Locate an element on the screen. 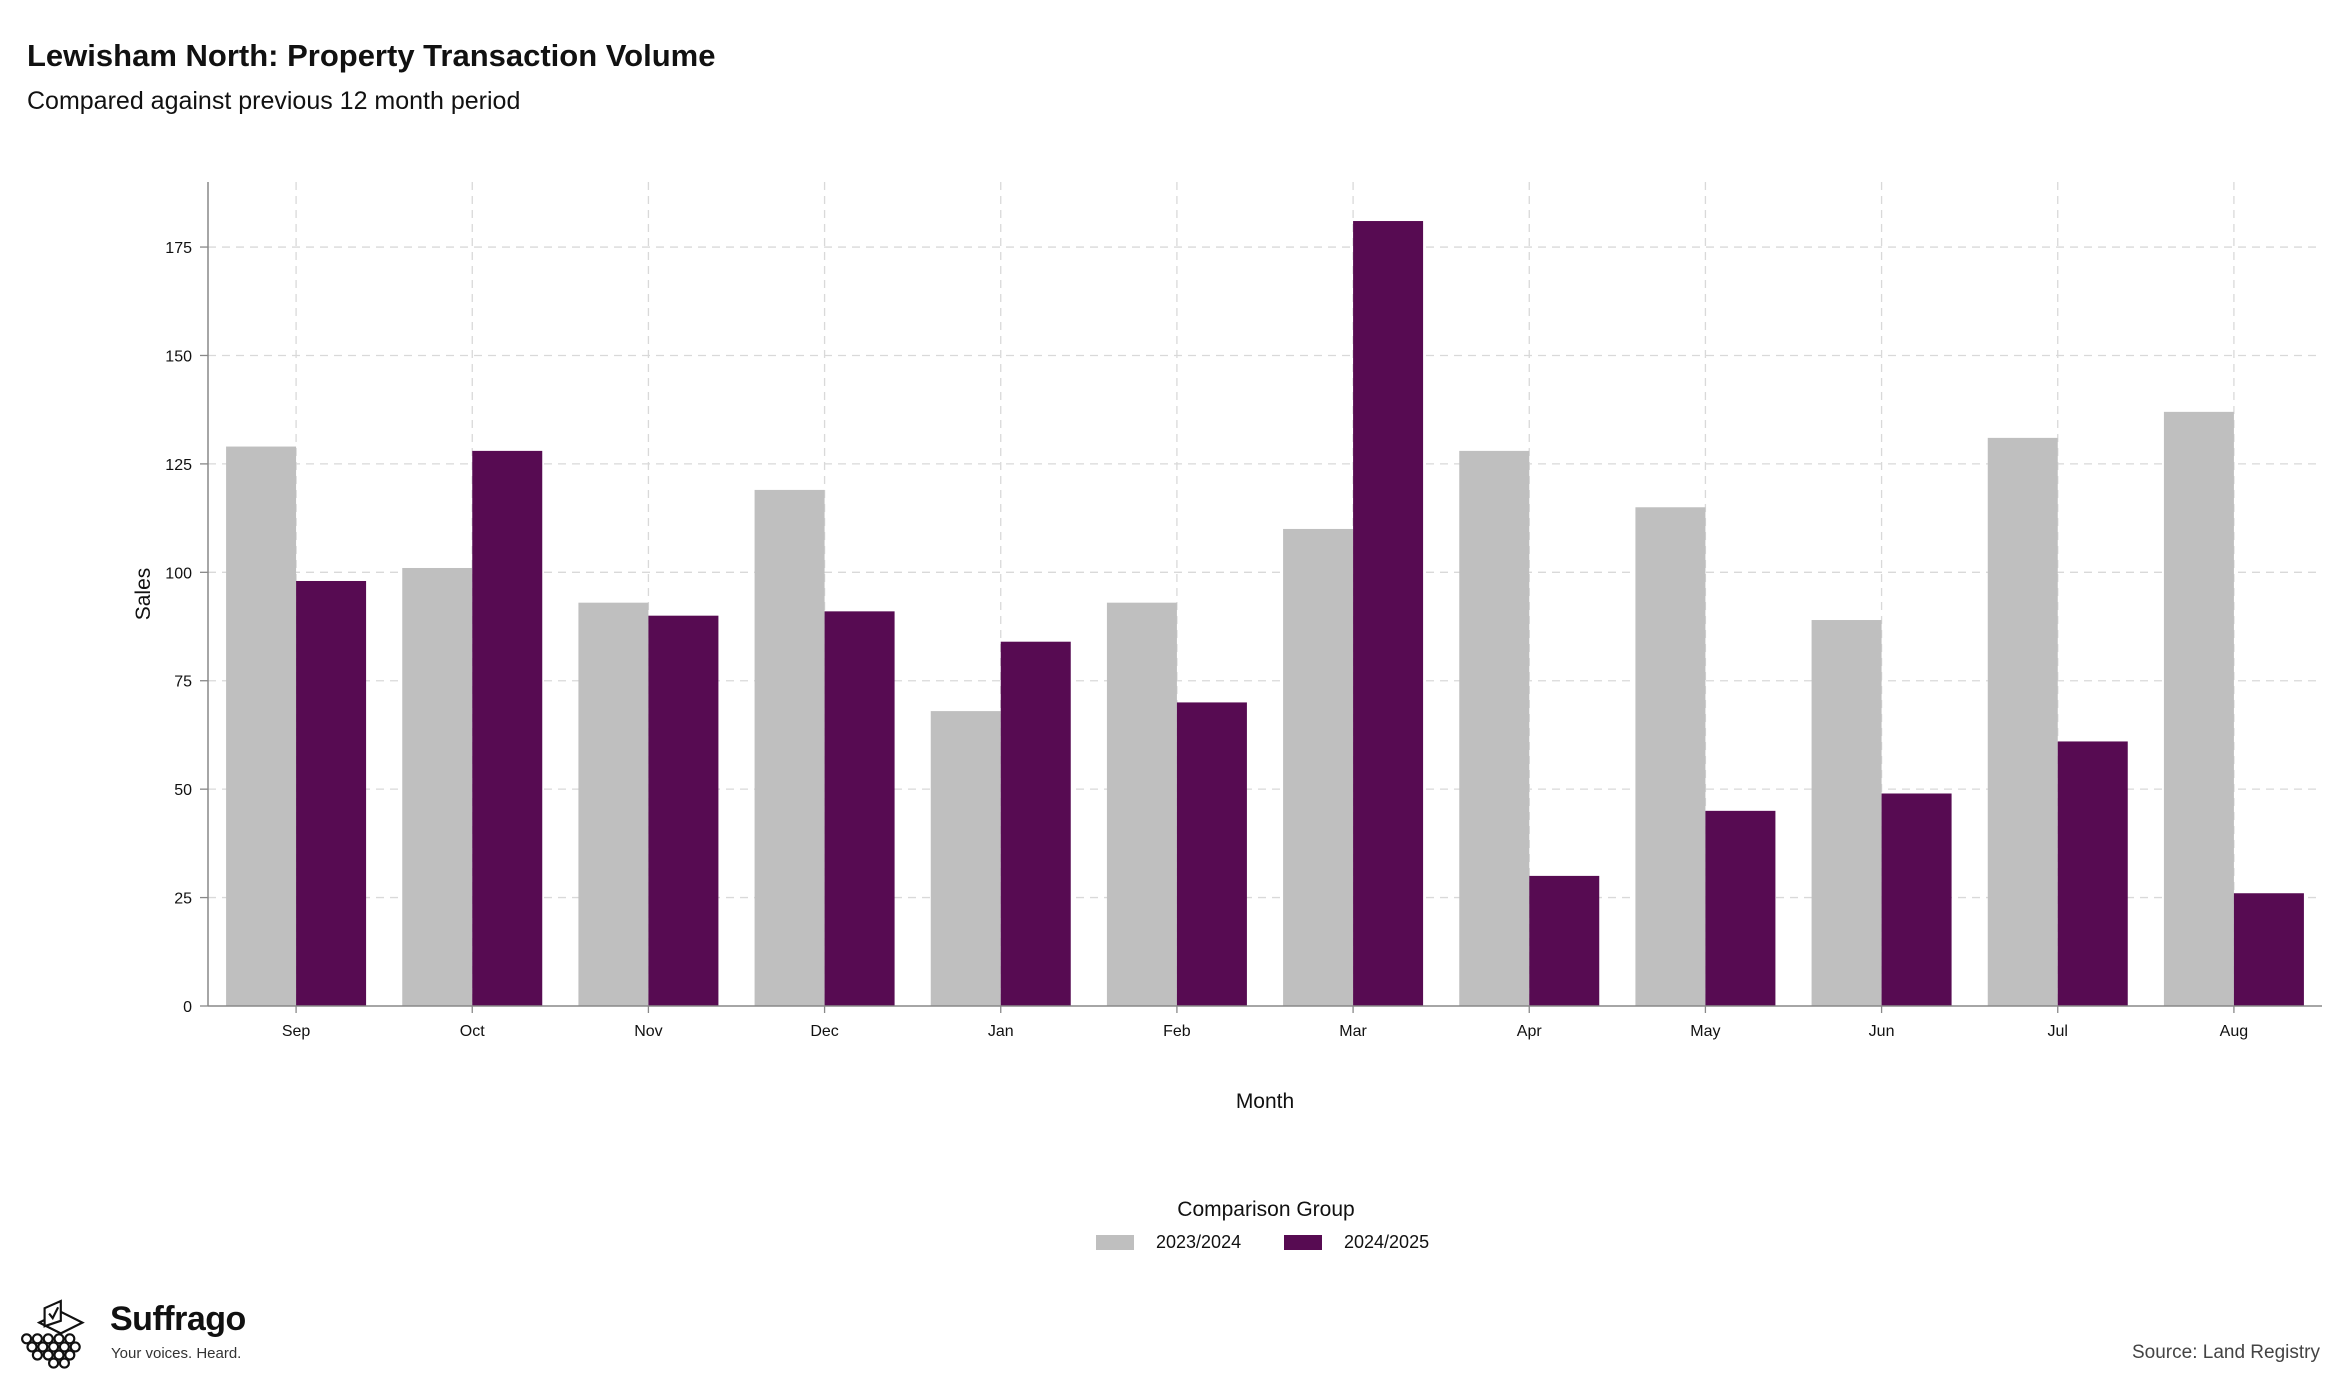 The height and width of the screenshot is (1388, 2334). y-tick-label: 75 is located at coordinates (183, 682).